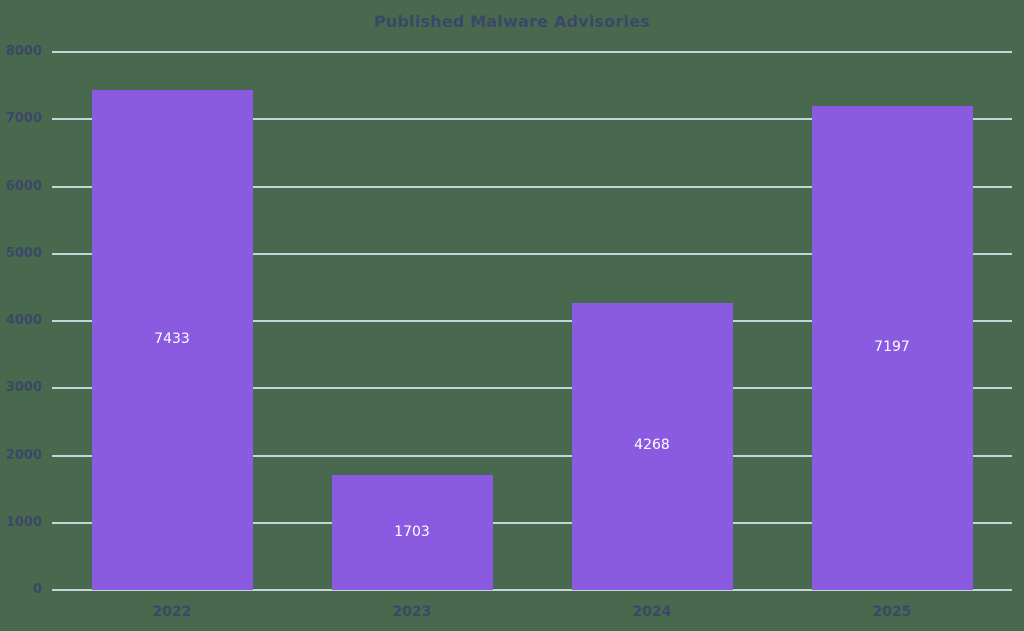 The height and width of the screenshot is (631, 1024). What do you see at coordinates (23, 388) in the screenshot?
I see `y-axis-tick-label: 3000` at bounding box center [23, 388].